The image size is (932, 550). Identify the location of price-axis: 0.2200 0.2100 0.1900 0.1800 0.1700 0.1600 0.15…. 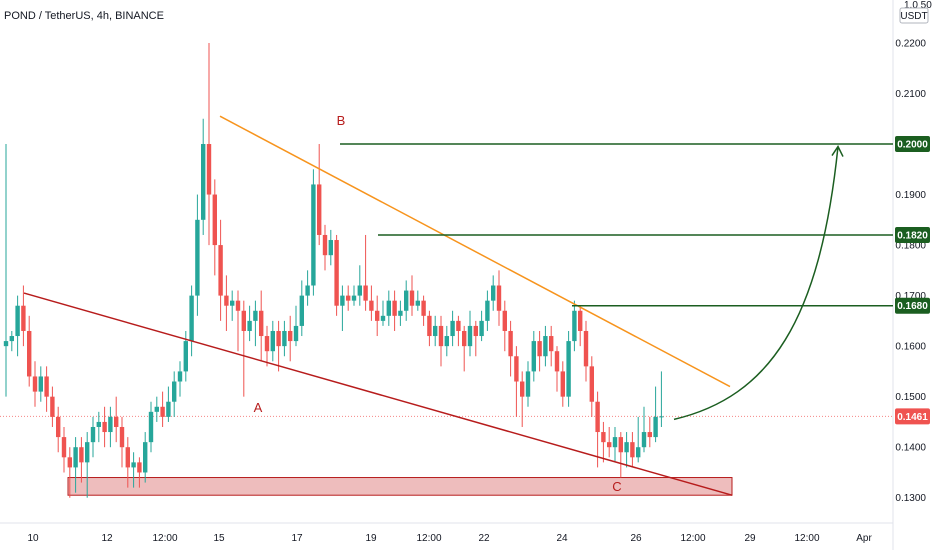
(910, 271).